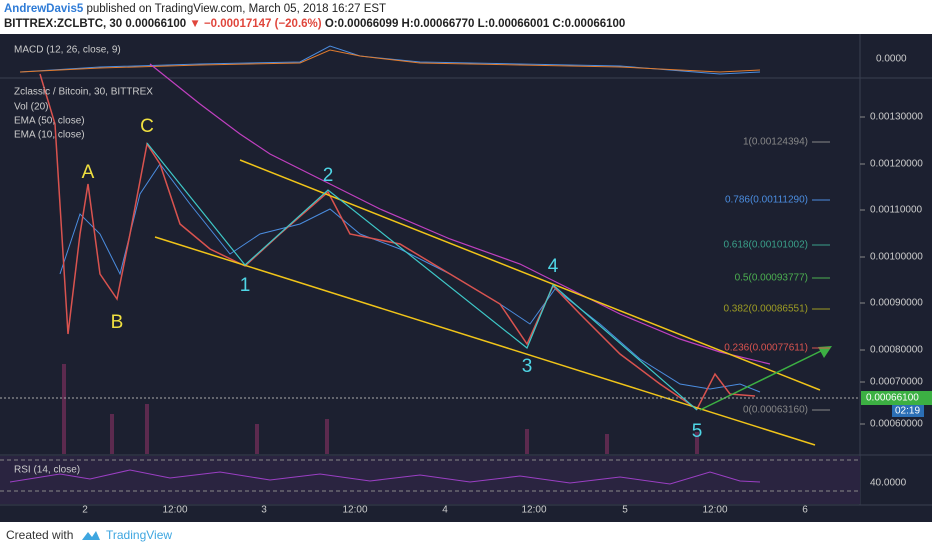 The image size is (932, 550). What do you see at coordinates (896, 210) in the screenshot?
I see `price-label: 0.00110000` at bounding box center [896, 210].